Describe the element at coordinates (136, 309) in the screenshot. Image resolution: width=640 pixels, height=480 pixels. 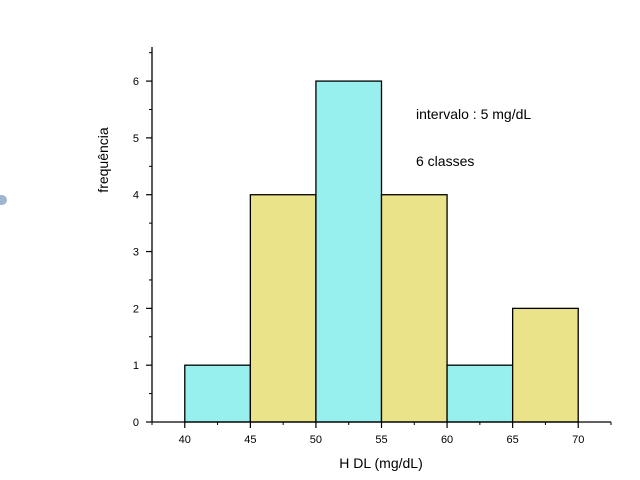
I see `y-tick-label: 2` at that location.